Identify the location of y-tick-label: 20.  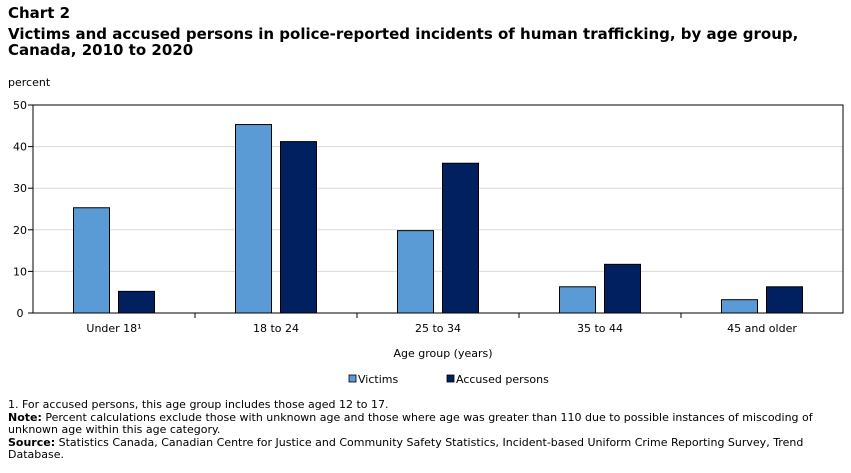
(20, 230).